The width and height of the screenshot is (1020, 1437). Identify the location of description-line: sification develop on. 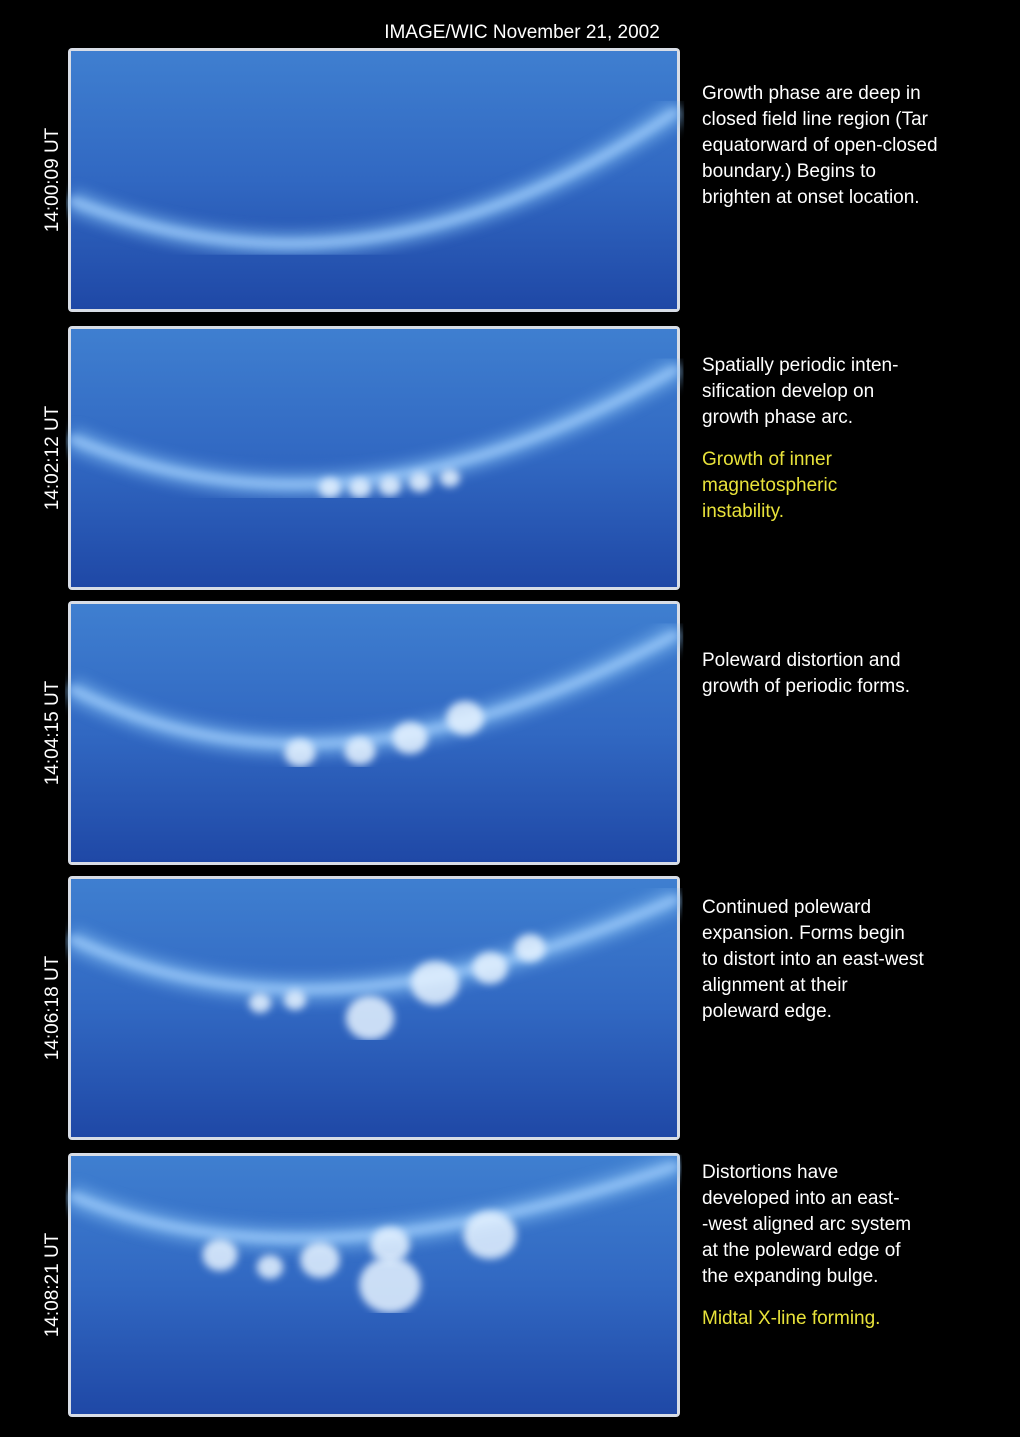
(788, 391).